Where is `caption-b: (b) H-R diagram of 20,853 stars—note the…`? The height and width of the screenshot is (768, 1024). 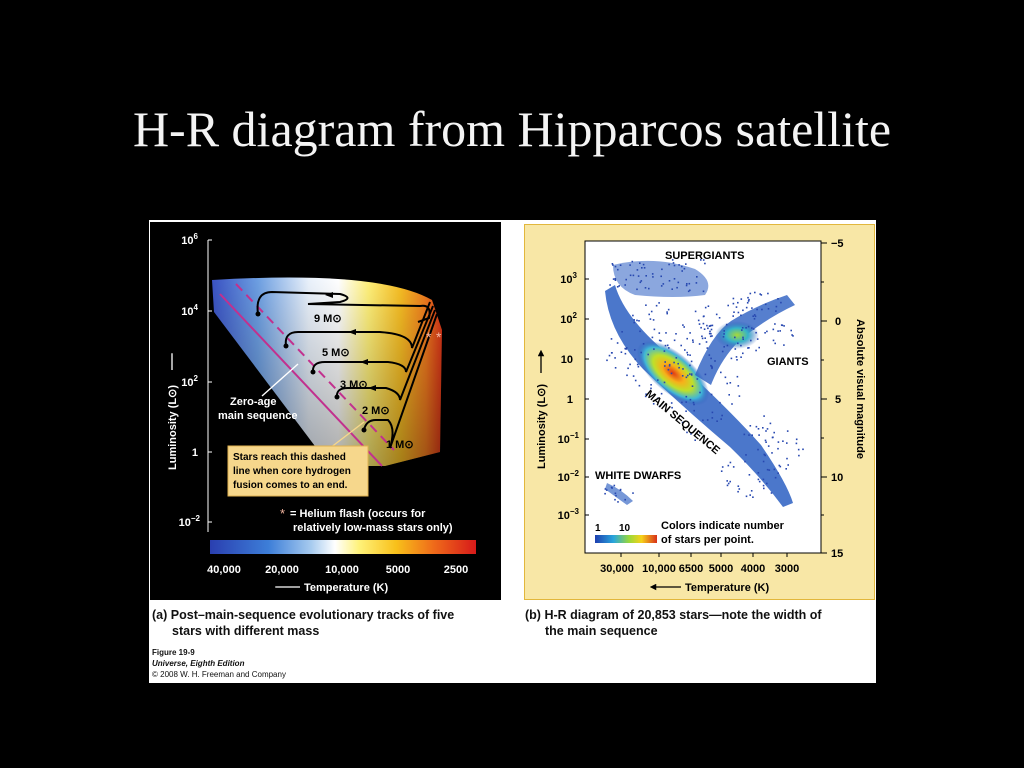 caption-b: (b) H-R diagram of 20,853 stars—note the… is located at coordinates (700, 623).